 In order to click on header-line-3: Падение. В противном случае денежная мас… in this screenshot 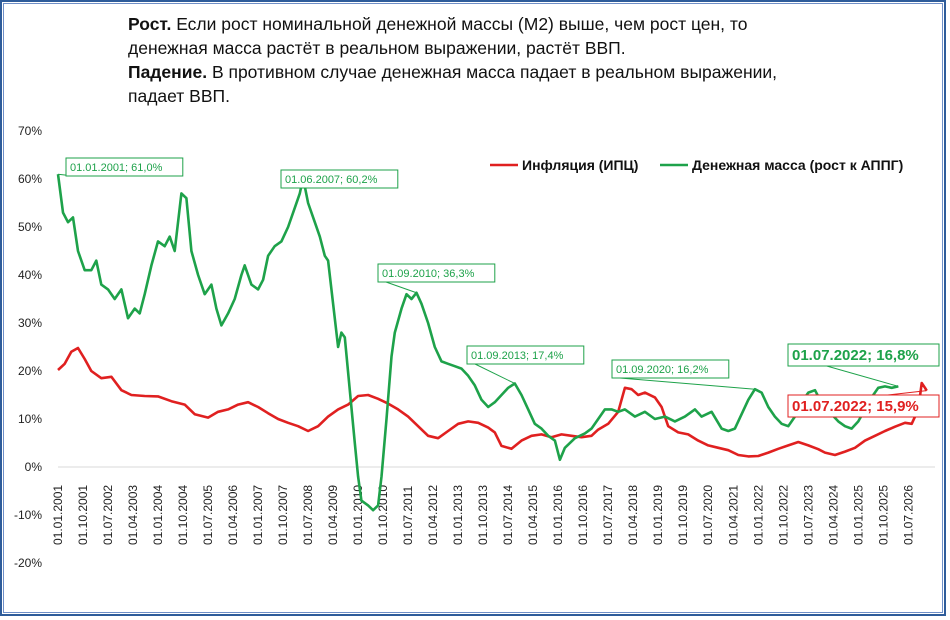, I will do `click(518, 72)`.